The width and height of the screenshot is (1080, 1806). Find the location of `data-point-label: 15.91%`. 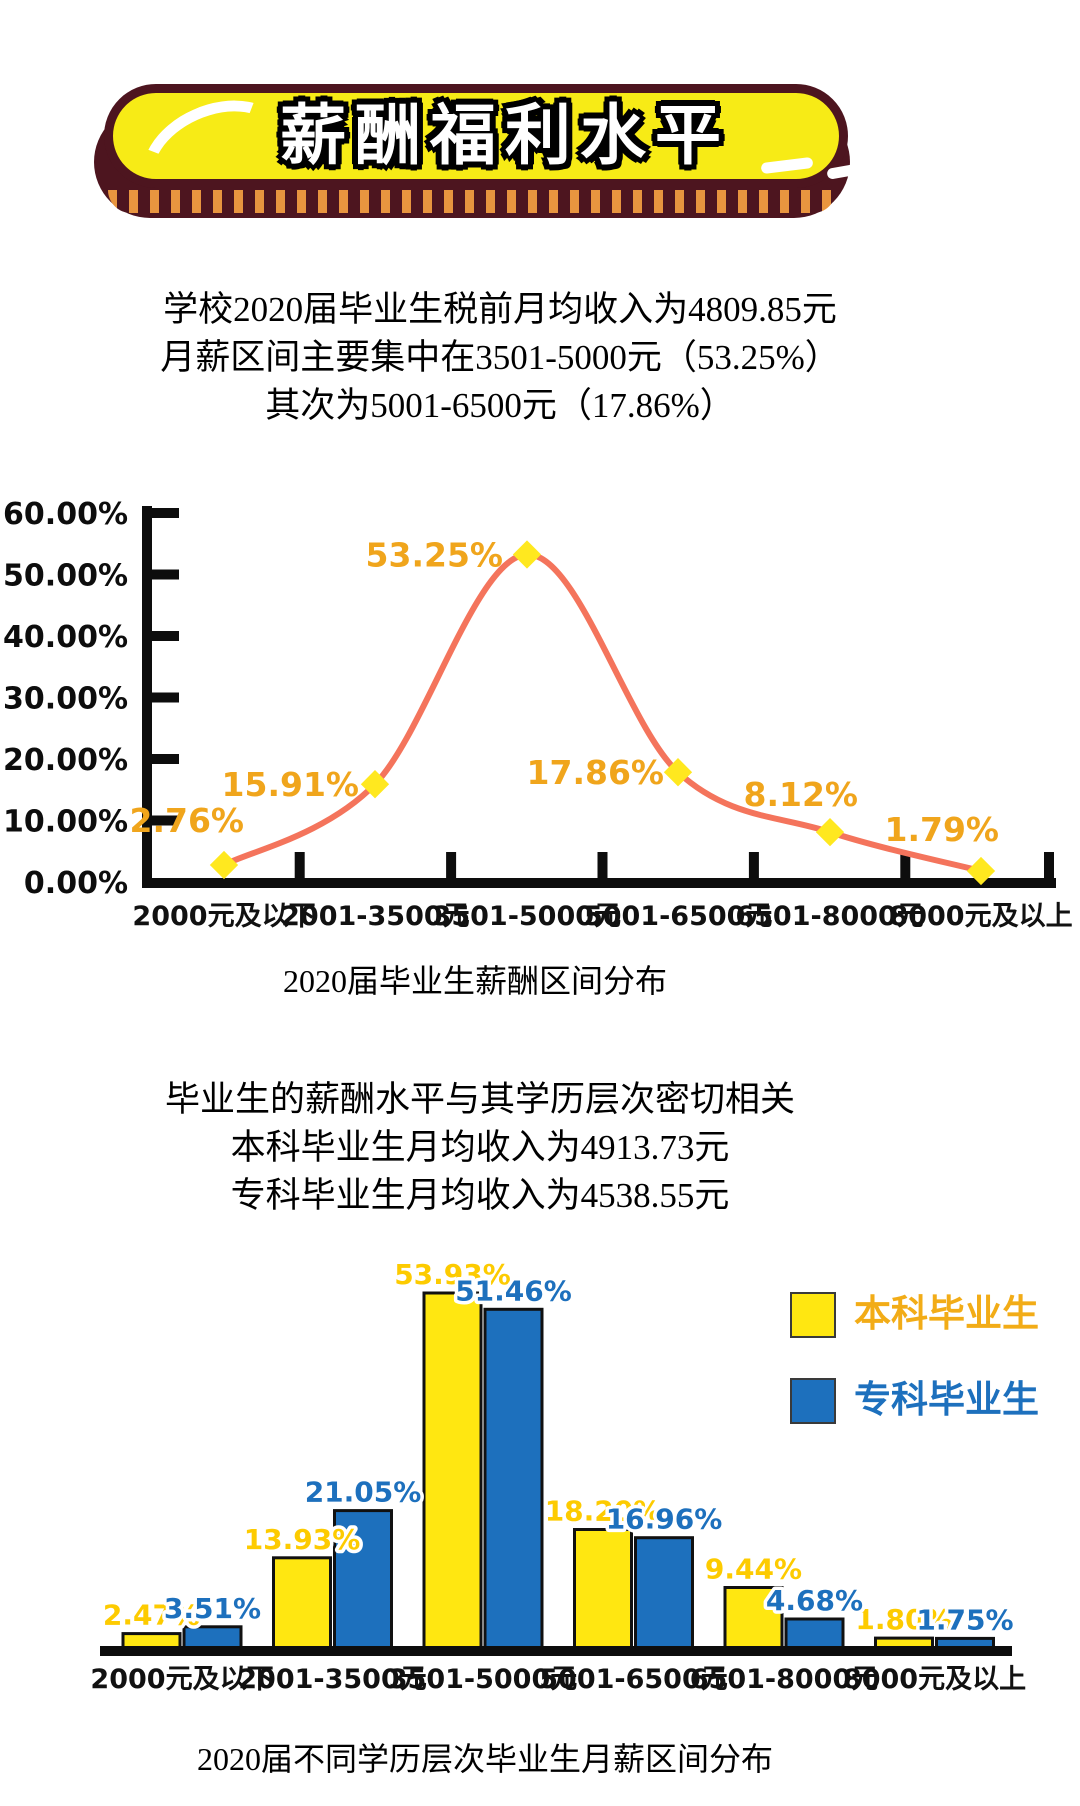

data-point-label: 15.91% is located at coordinates (290, 784).